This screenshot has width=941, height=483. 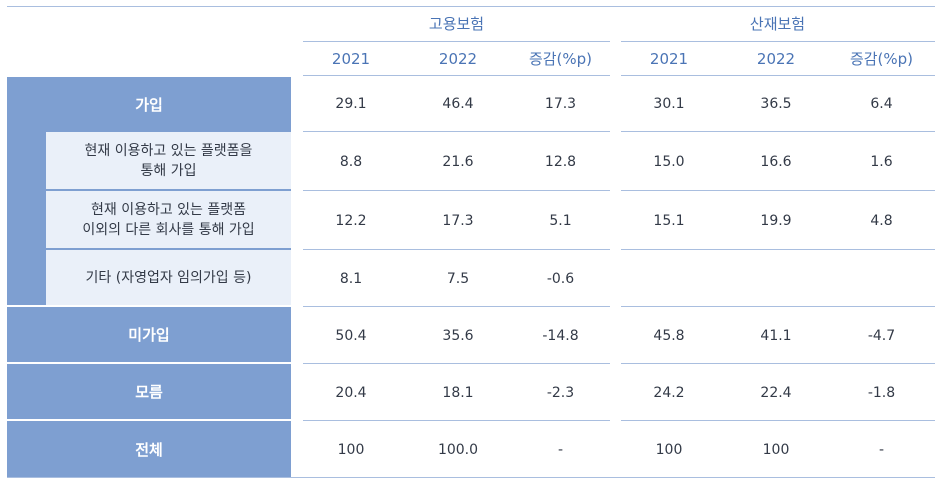 What do you see at coordinates (669, 278) in the screenshot?
I see `cell-2021-accident` at bounding box center [669, 278].